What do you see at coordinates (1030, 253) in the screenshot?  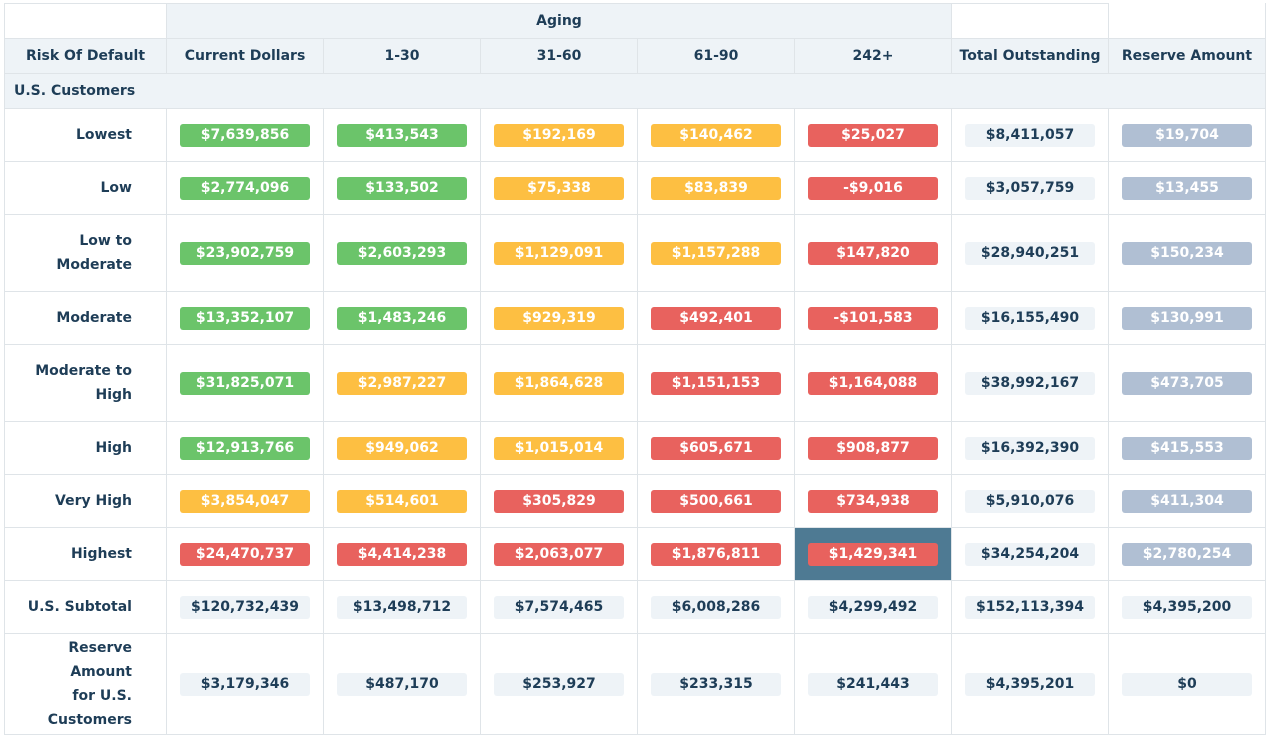 I see `table-cell: $28,940,251` at bounding box center [1030, 253].